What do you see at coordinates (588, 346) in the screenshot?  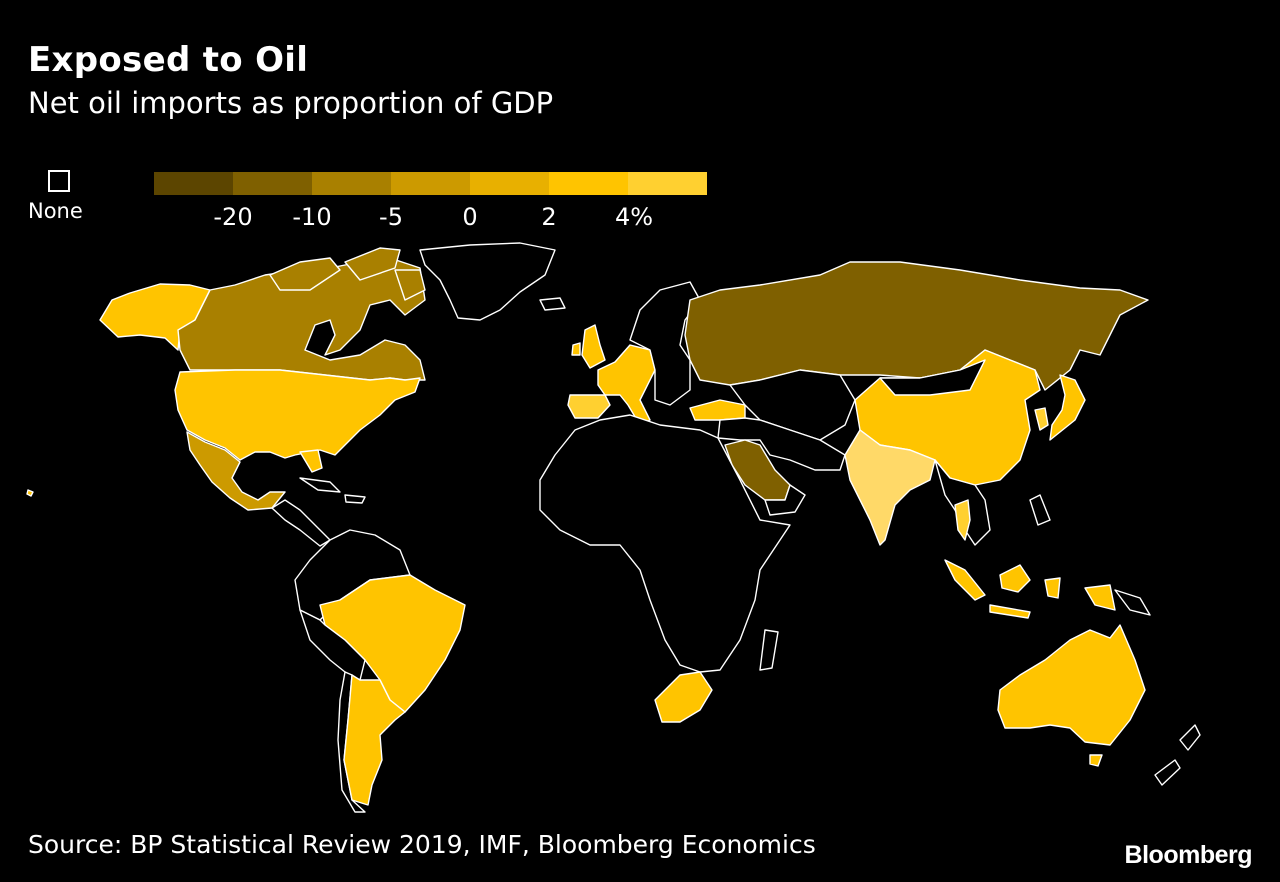 I see `region-uk` at bounding box center [588, 346].